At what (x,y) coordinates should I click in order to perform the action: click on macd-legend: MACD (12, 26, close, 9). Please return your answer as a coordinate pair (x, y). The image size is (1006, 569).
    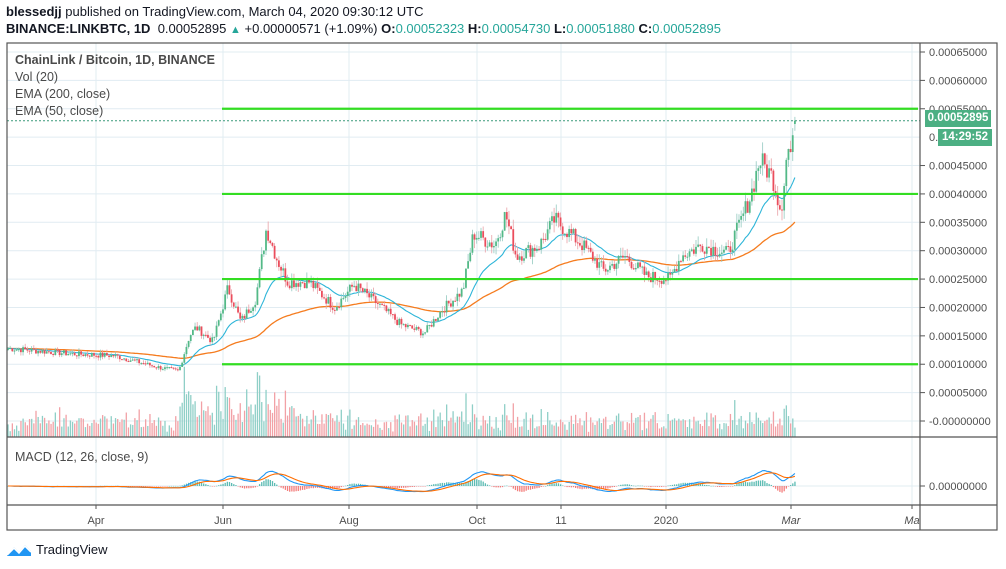
    Looking at the image, I should click on (82, 457).